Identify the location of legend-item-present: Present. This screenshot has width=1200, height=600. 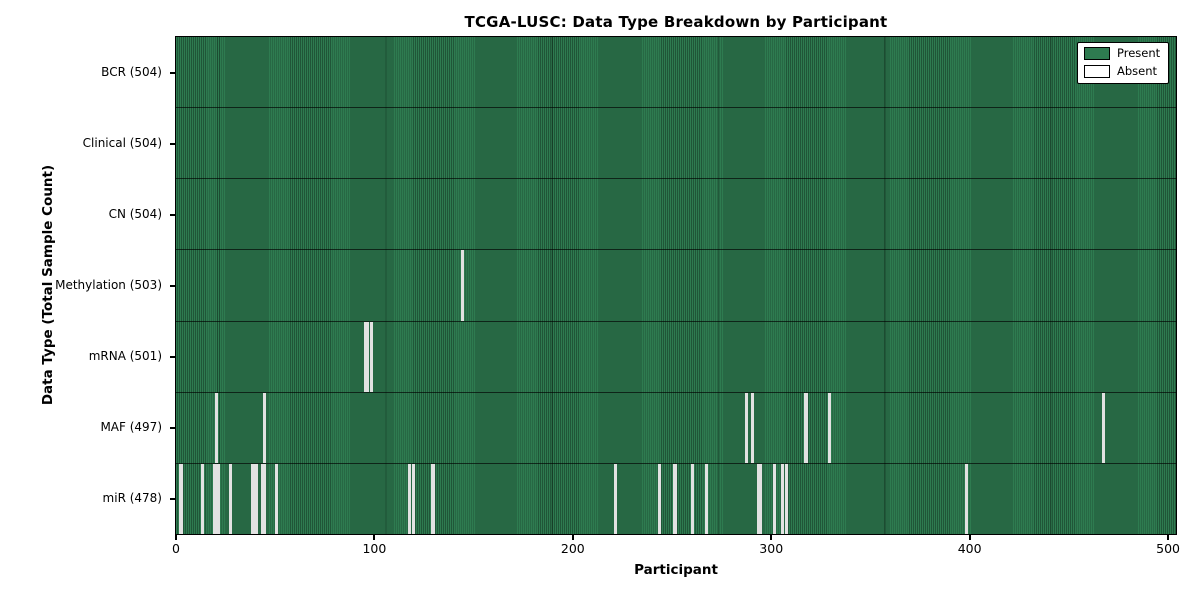
(1122, 53).